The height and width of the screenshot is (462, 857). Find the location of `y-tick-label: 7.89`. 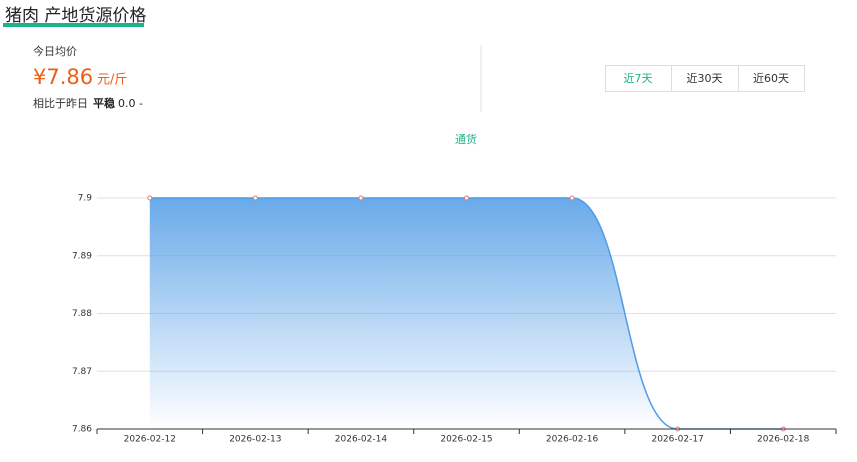

y-tick-label: 7.89 is located at coordinates (82, 256).